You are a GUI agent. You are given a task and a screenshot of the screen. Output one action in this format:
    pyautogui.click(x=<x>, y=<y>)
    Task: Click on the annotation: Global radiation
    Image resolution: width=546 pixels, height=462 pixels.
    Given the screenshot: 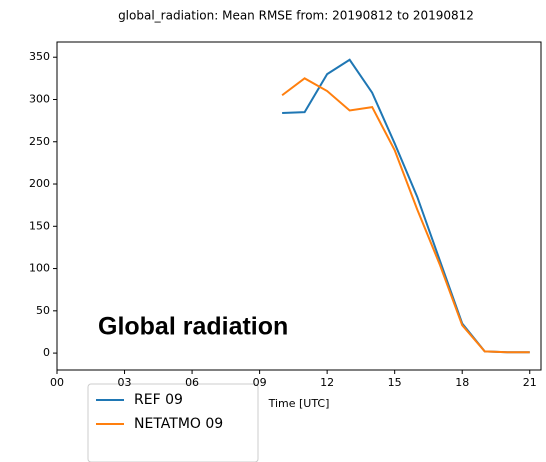 What is the action you would take?
    pyautogui.click(x=193, y=327)
    